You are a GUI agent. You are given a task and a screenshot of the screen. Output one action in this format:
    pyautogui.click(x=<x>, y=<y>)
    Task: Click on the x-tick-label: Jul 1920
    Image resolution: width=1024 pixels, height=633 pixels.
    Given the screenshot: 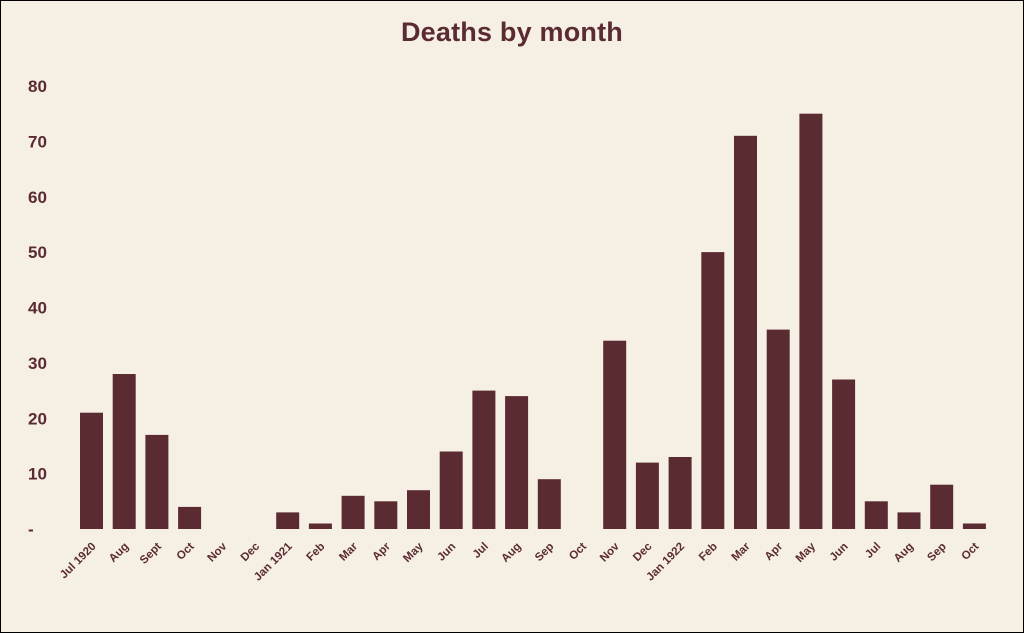 What is the action you would take?
    pyautogui.click(x=78, y=561)
    